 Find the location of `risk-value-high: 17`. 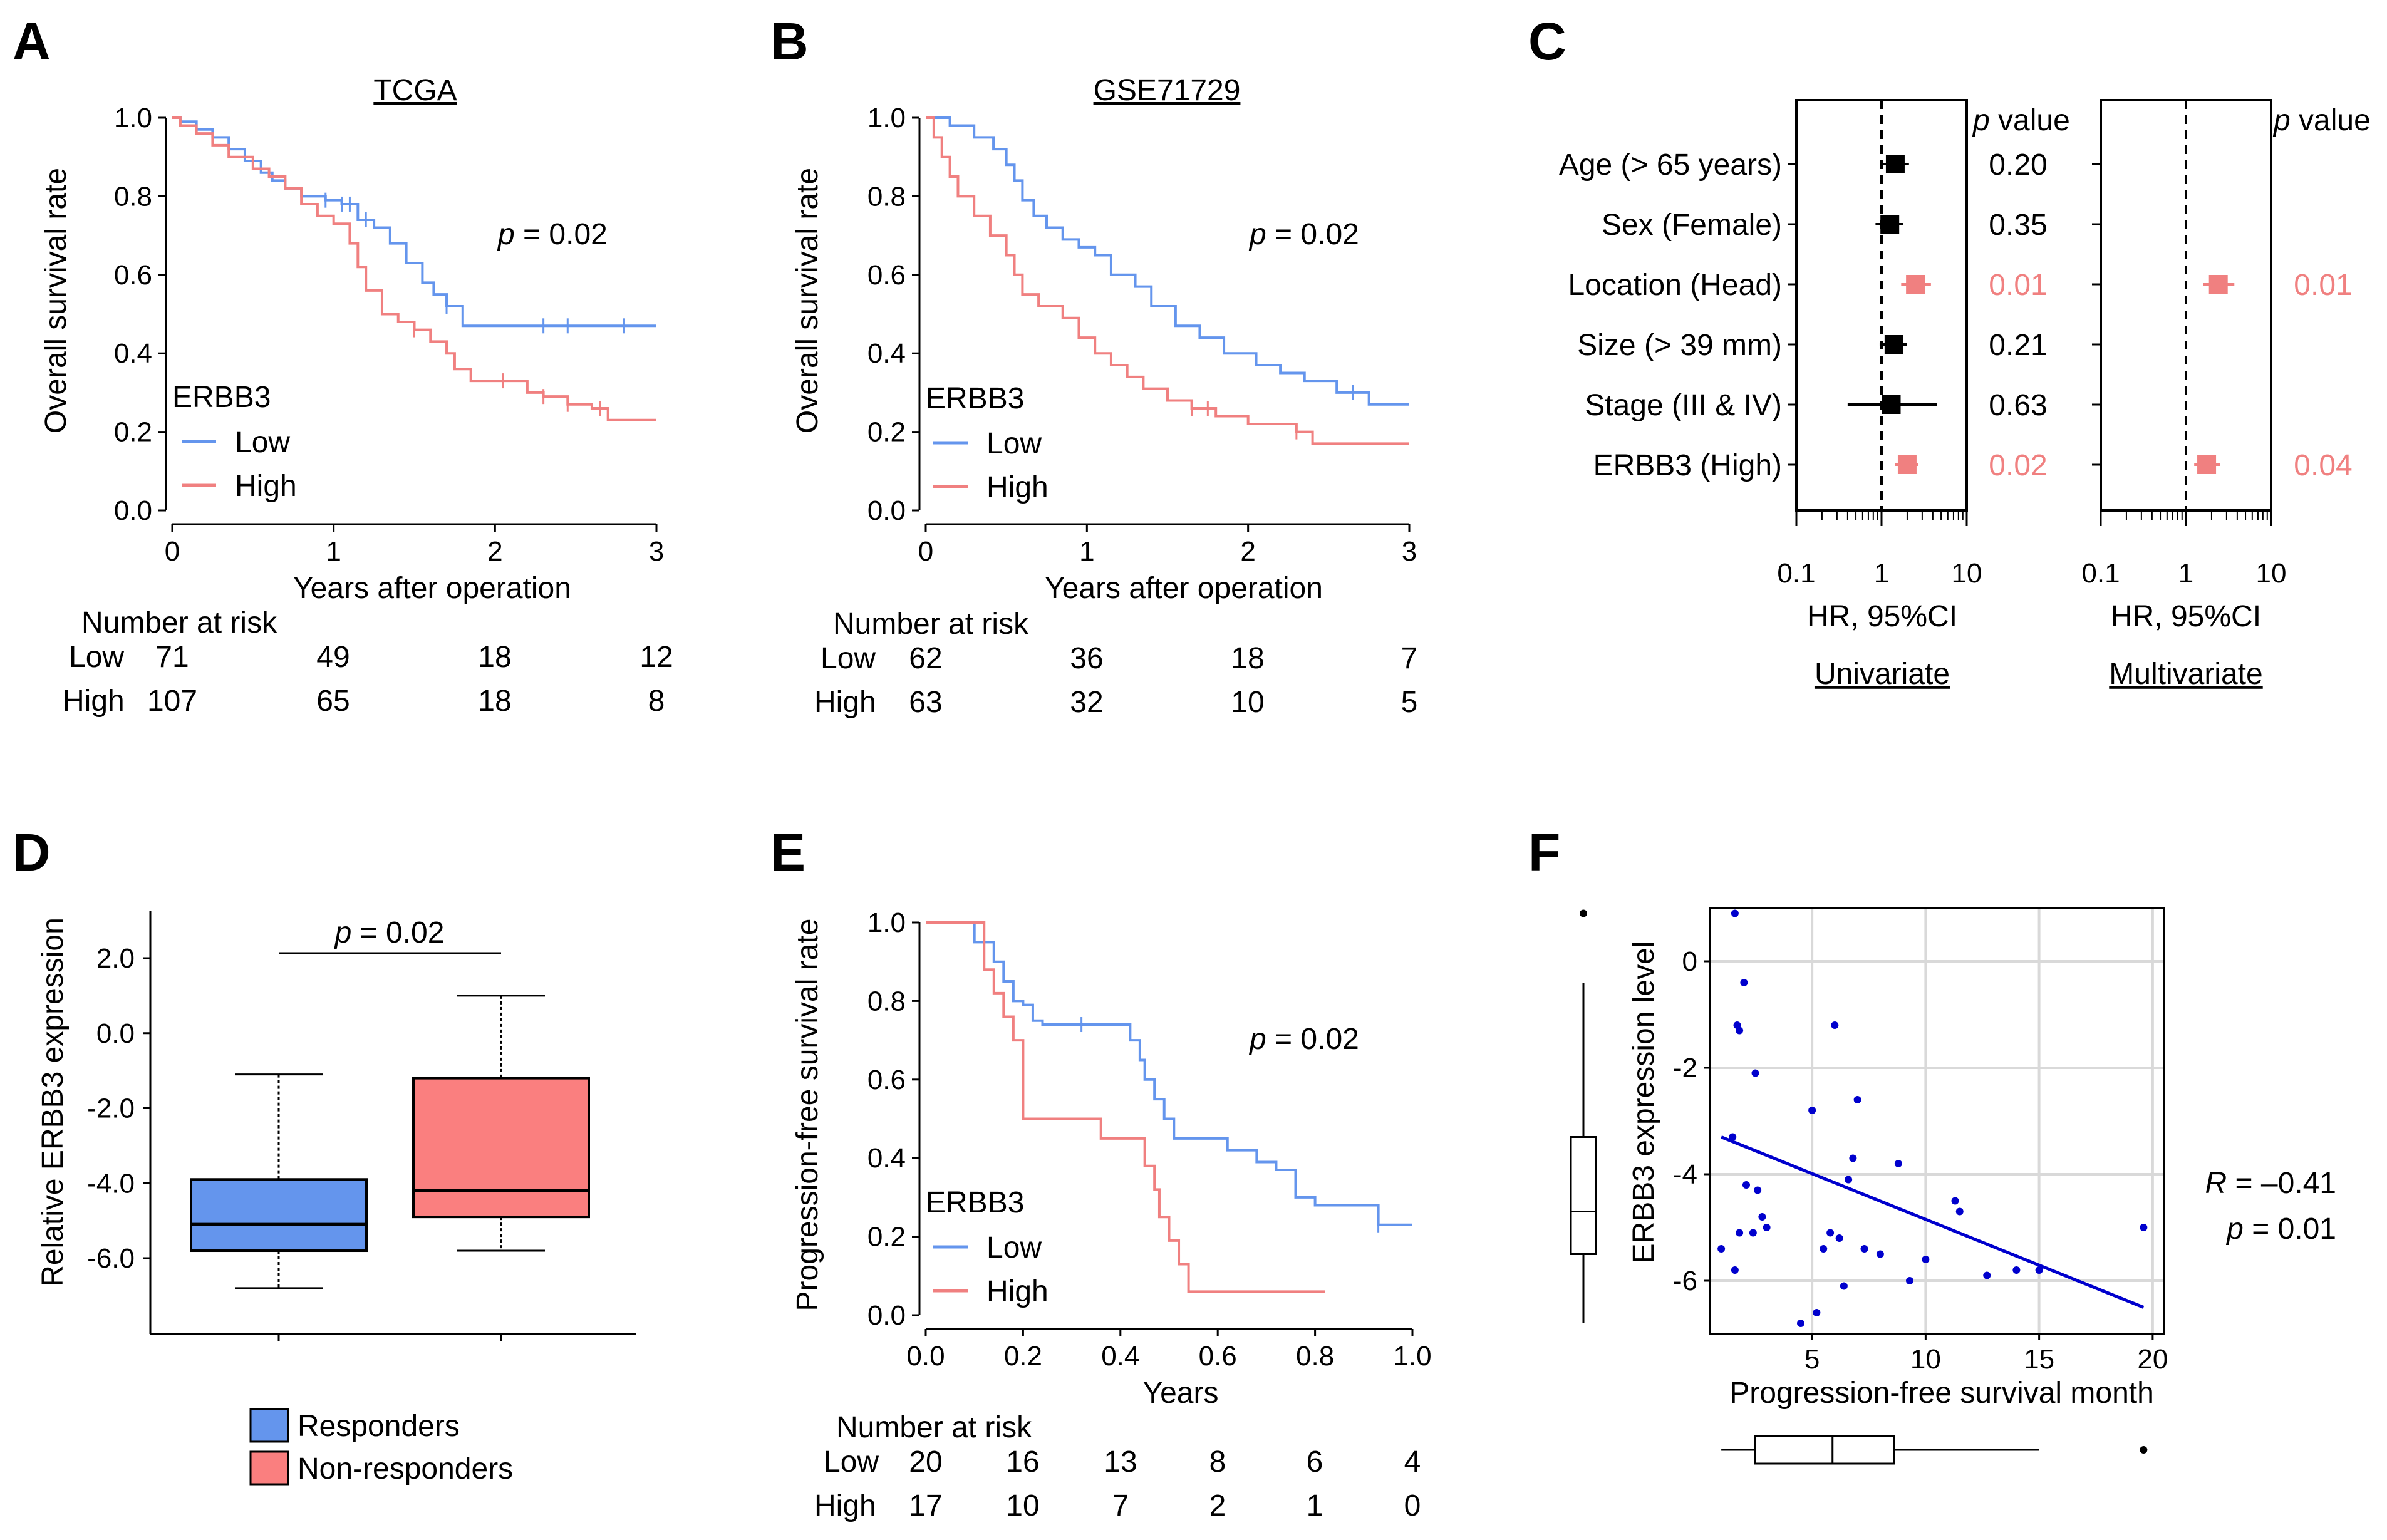

risk-value-high: 17 is located at coordinates (925, 1505).